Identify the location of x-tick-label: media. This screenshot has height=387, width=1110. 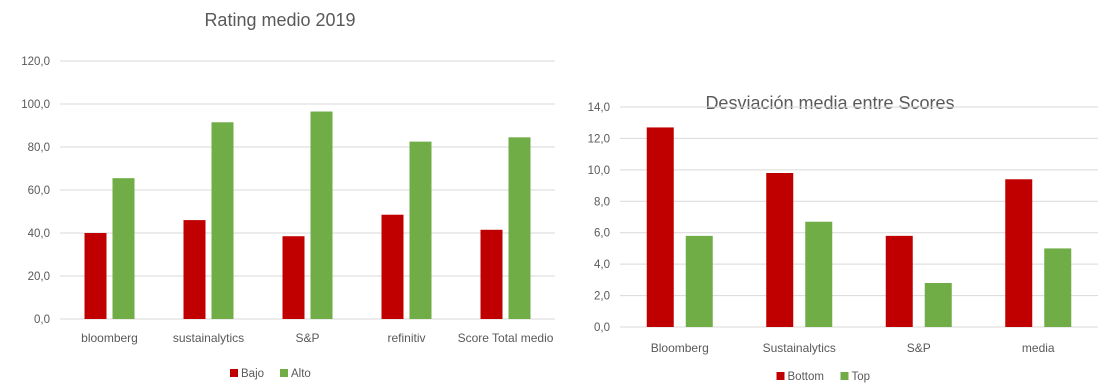
(1038, 348).